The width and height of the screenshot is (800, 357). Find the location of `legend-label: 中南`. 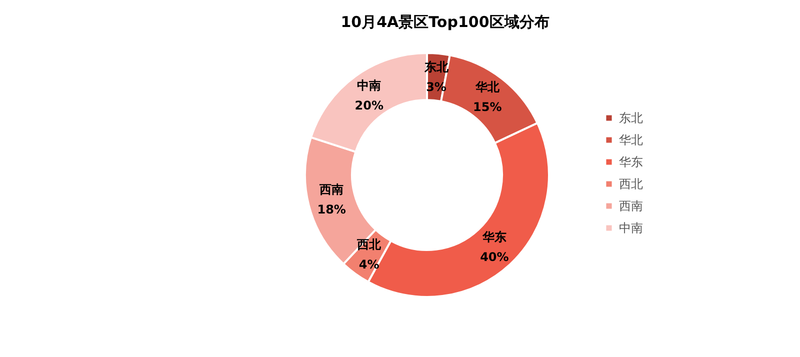

legend-label: 中南 is located at coordinates (631, 228).